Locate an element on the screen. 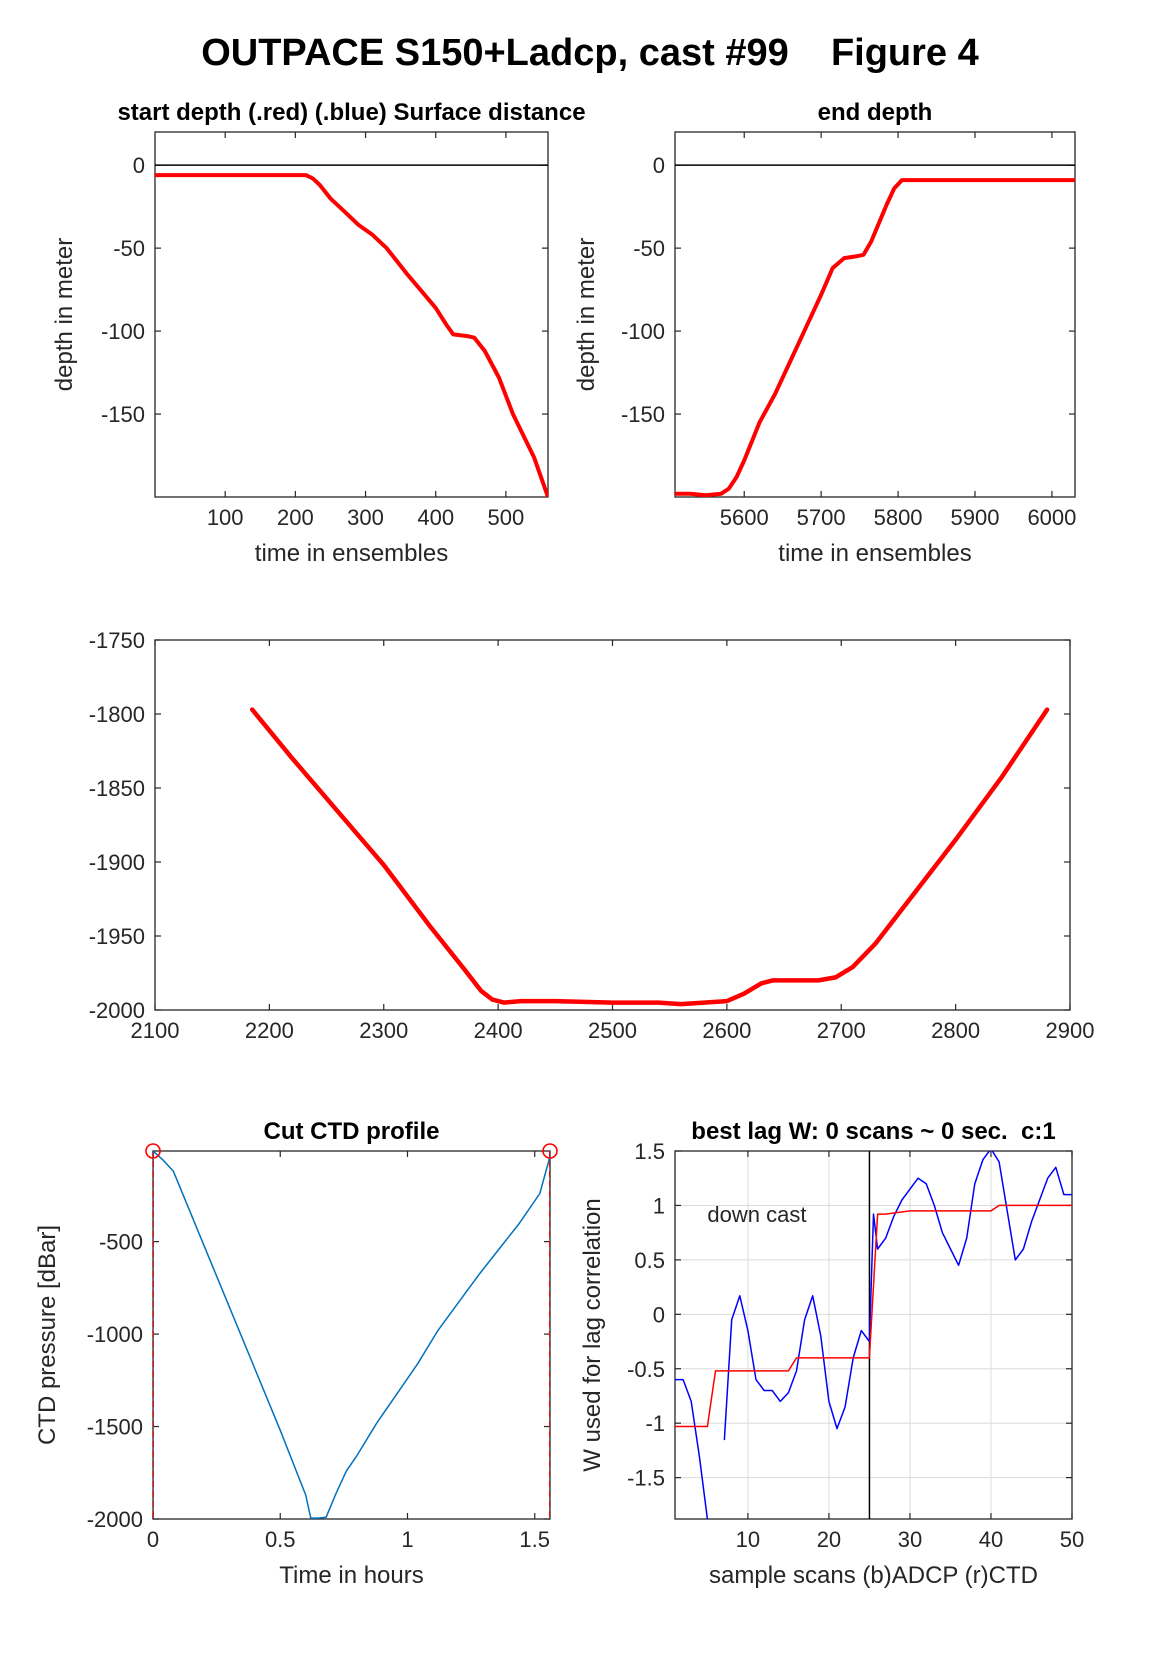 Image resolution: width=1165 pixels, height=1679 pixels. y-tick-label: -500 is located at coordinates (121, 1242).